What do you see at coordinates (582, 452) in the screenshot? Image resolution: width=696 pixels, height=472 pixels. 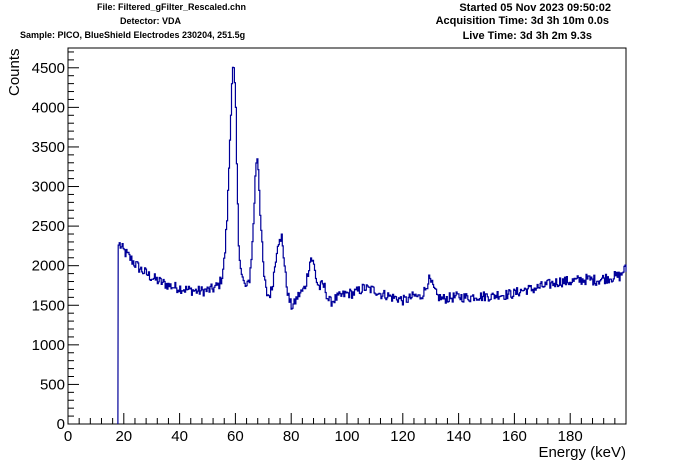 I see `x-axis-title: Energy (keV)` at bounding box center [582, 452].